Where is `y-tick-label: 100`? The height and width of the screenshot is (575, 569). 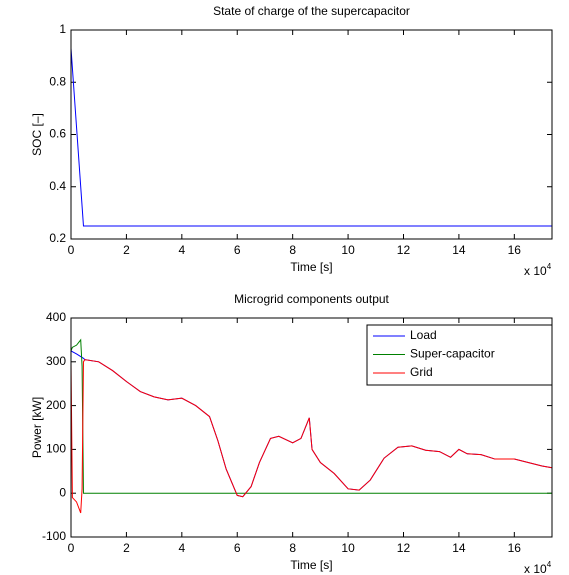
y-tick-label: 100 is located at coordinates (56, 449).